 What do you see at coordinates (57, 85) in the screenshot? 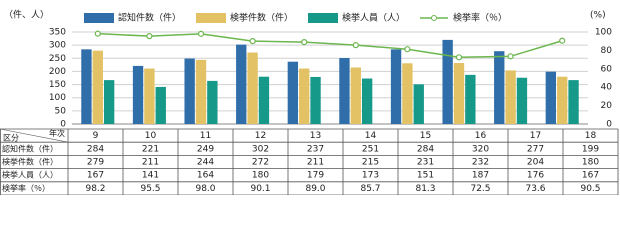
I see `y-tick-label: 150` at bounding box center [57, 85].